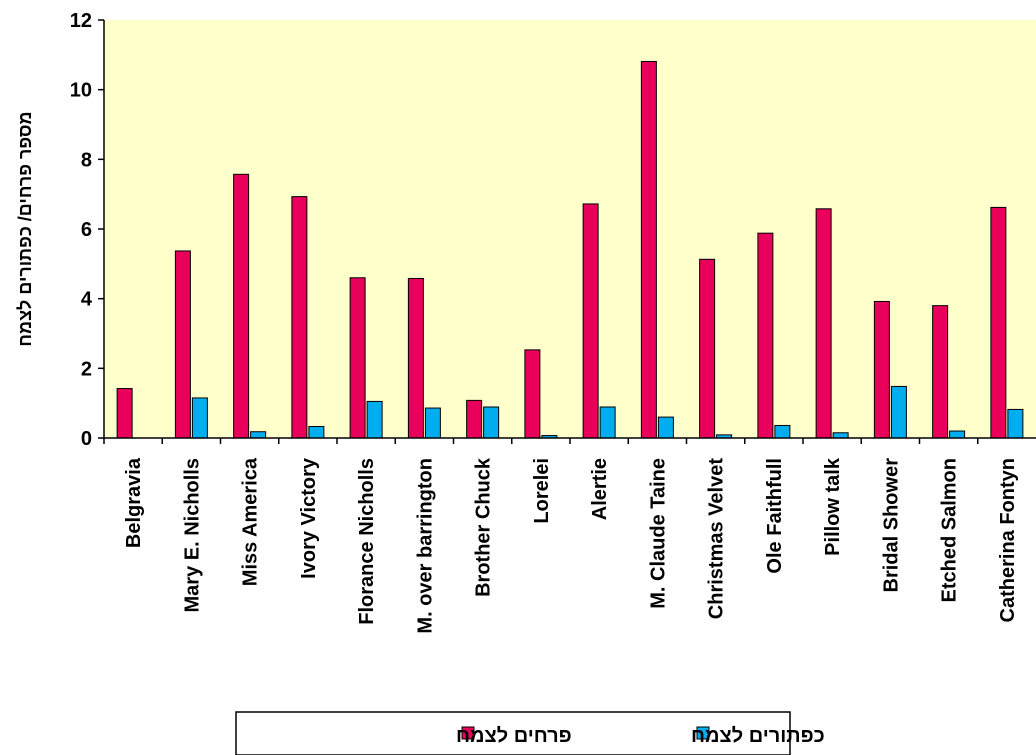 Image resolution: width=1036 pixels, height=755 pixels. I want to click on x-tick-label: Florance Nicholls, so click(367, 541).